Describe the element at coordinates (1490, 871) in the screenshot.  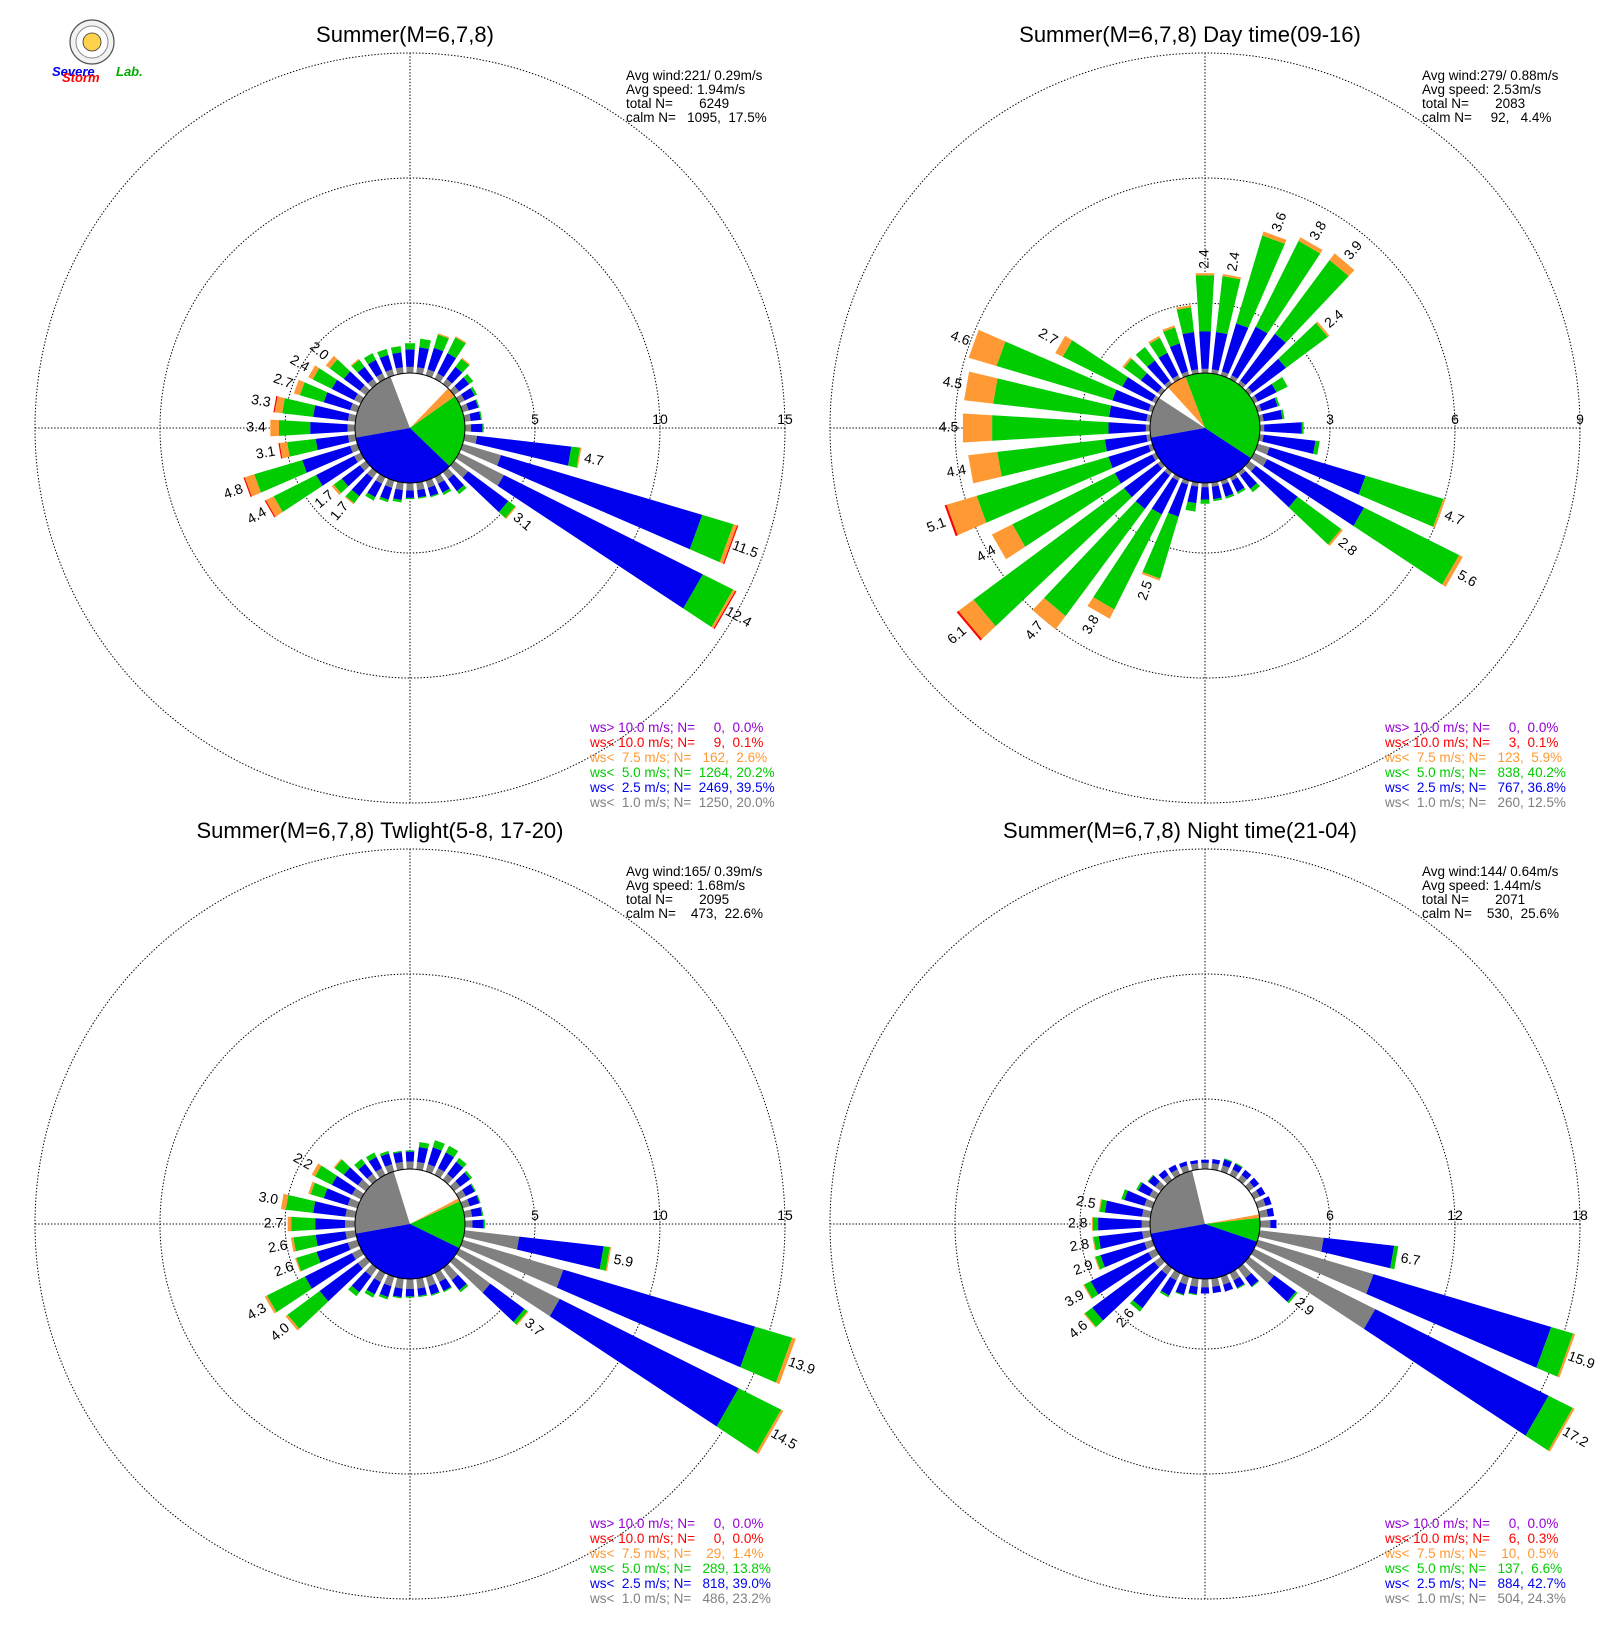
I see `stat-avg-wind: Avg wind:144/ 0.64m/s` at that location.